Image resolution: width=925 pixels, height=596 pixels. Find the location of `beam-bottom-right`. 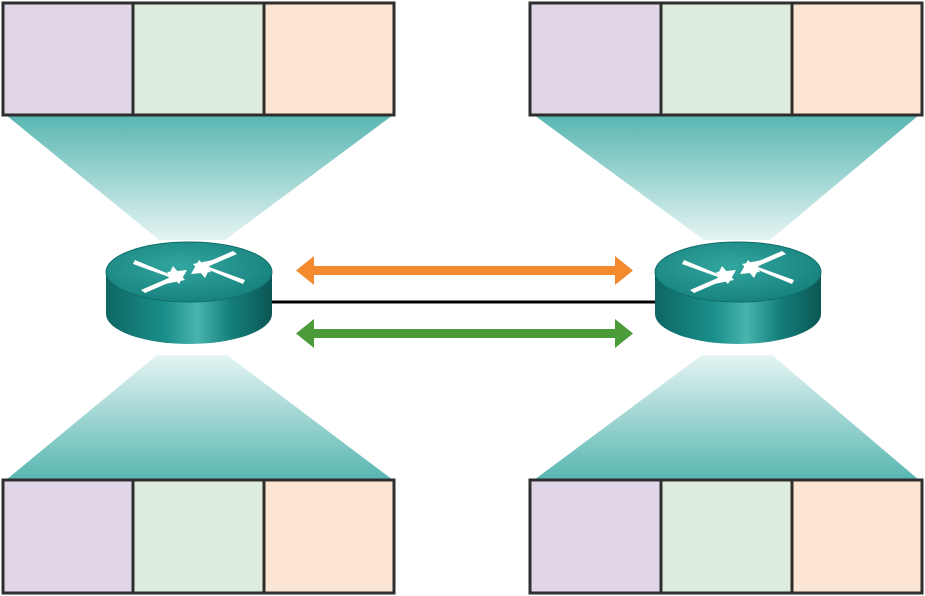

beam-bottom-right is located at coordinates (726, 417).